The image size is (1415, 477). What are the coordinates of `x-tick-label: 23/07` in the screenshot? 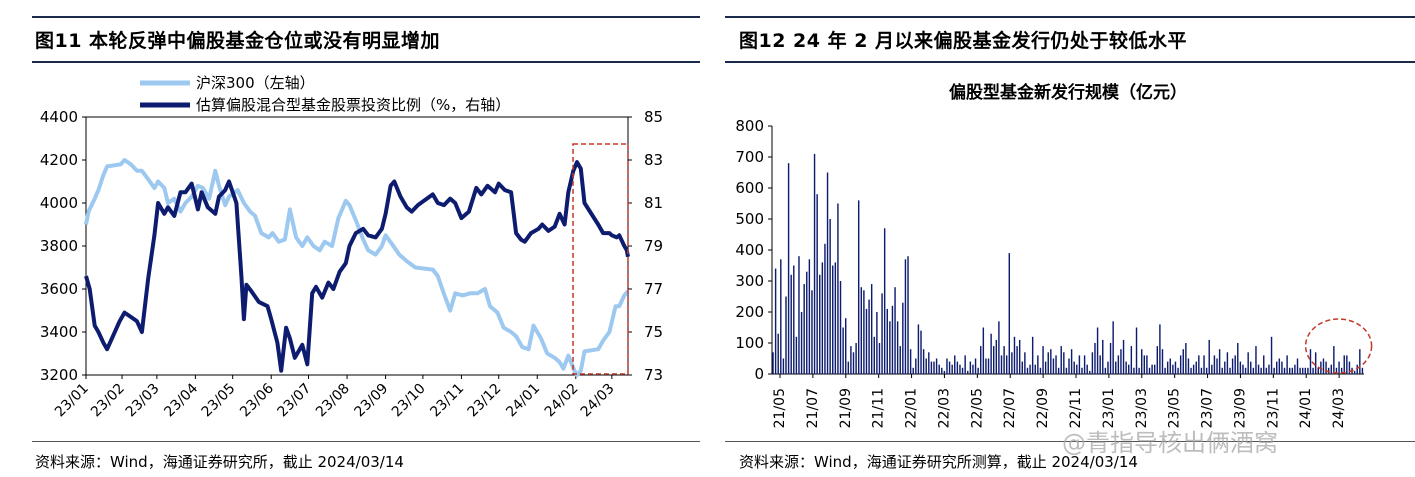 It's located at (294, 401).